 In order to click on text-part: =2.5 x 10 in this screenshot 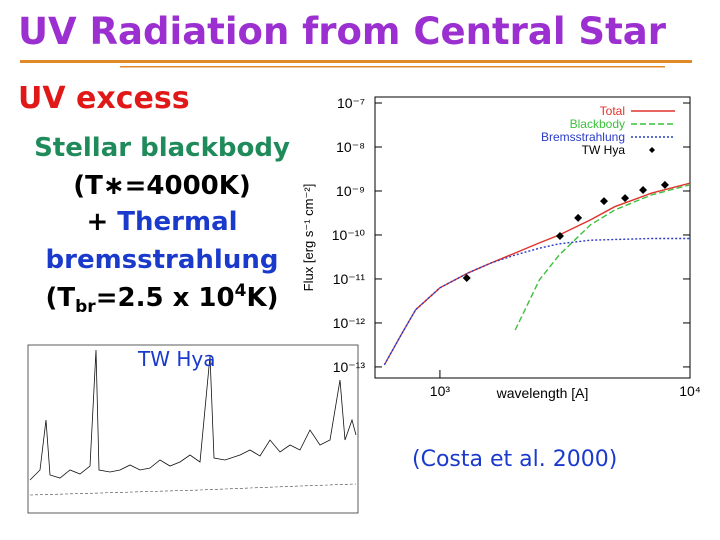, I will do `click(165, 298)`.